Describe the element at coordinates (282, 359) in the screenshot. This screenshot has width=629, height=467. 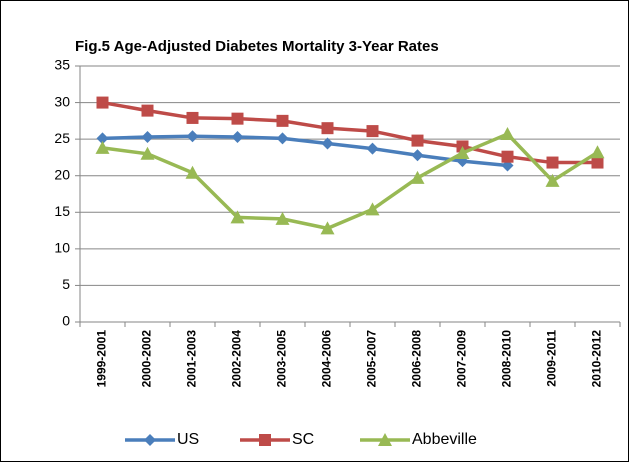
I see `x-tick-label: 2003-2005` at that location.